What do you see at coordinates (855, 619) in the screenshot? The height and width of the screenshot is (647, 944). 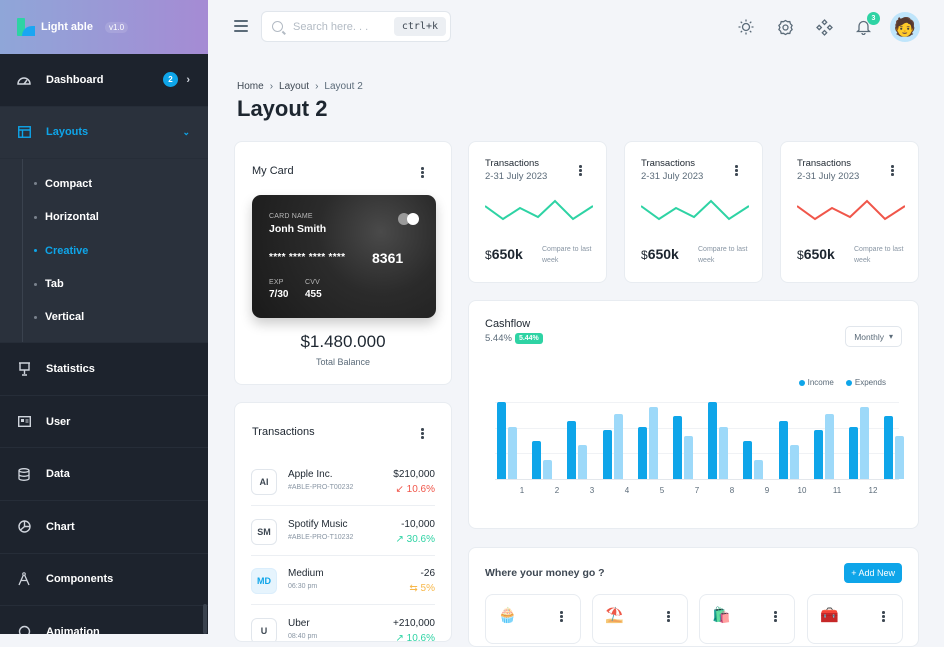 I see `category-card-medical: 🧰` at bounding box center [855, 619].